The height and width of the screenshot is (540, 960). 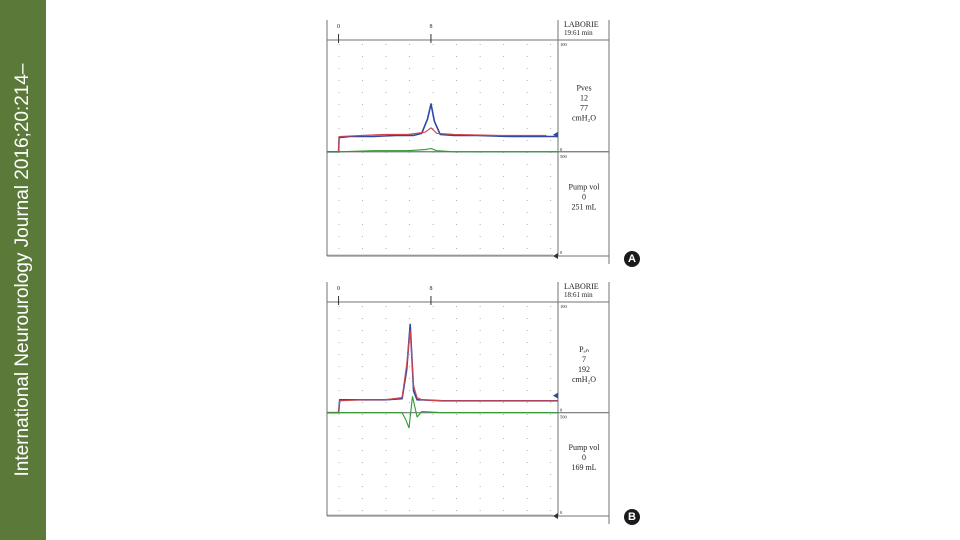 I want to click on pressure-legend-line: 77, so click(x=584, y=107).